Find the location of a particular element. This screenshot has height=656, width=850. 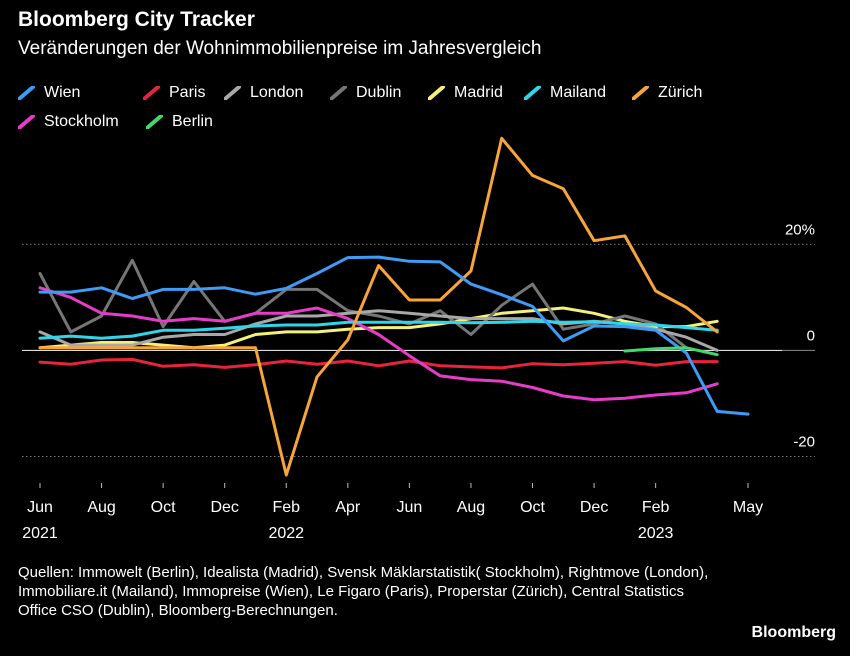

y-tick-label: 0 is located at coordinates (811, 335).